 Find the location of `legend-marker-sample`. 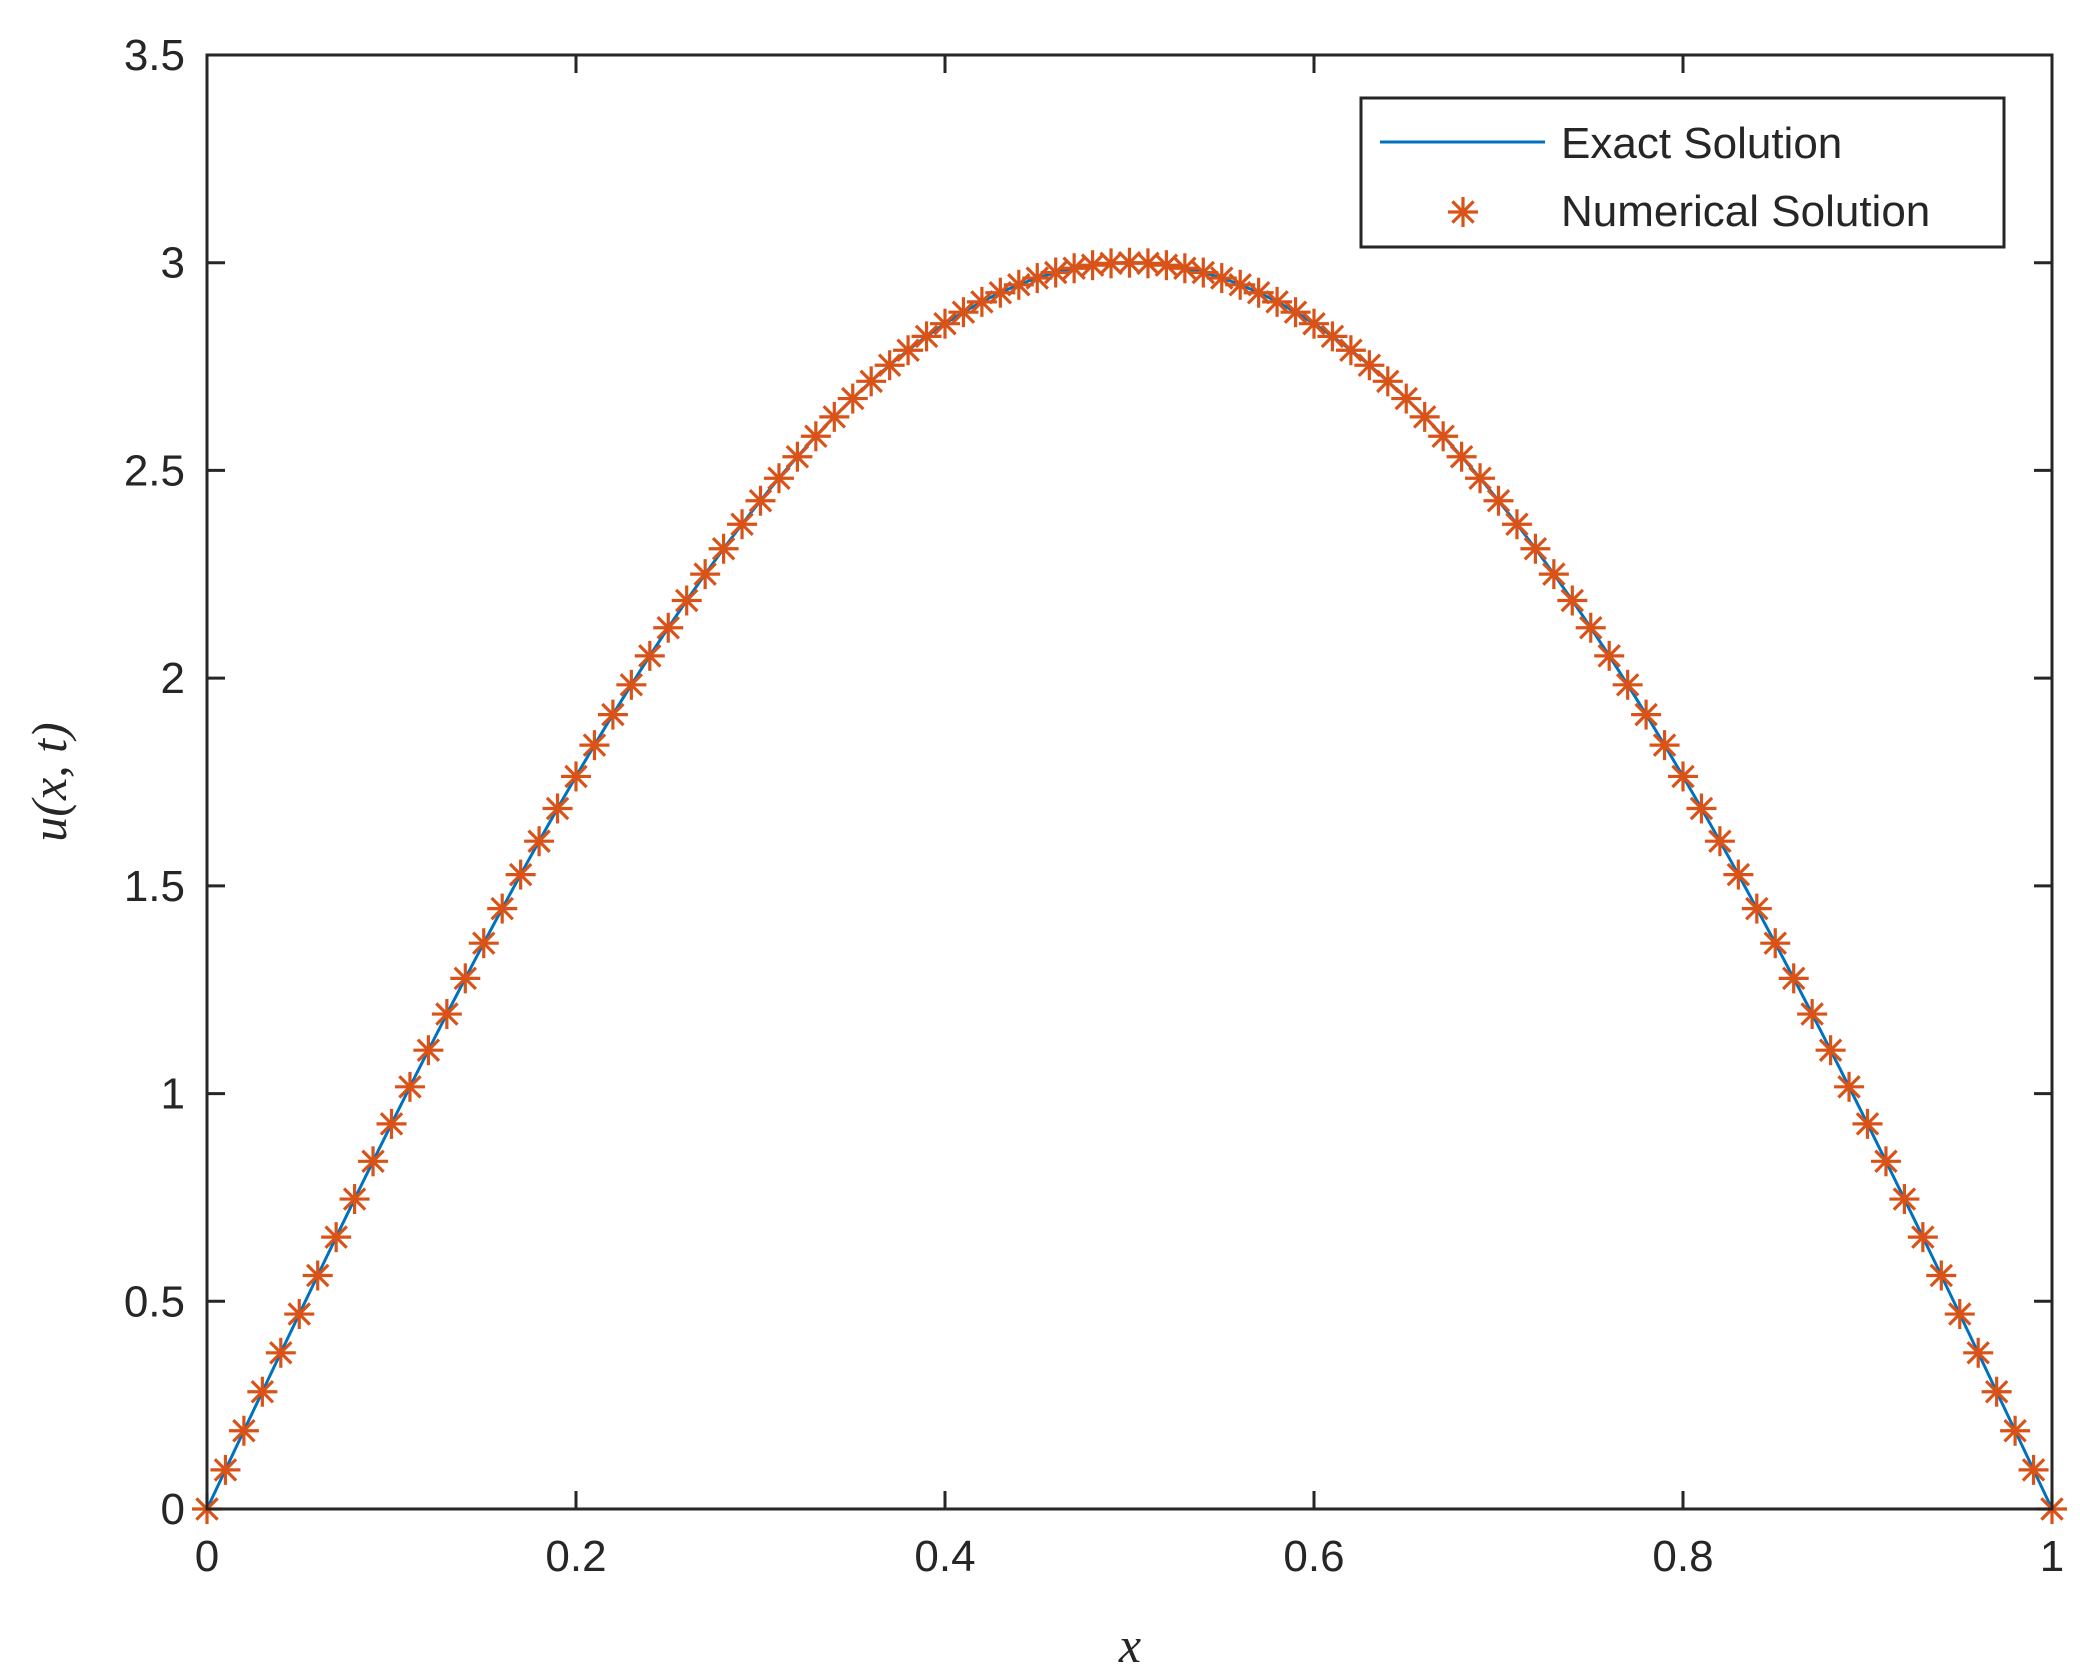

legend-marker-sample is located at coordinates (1463, 212).